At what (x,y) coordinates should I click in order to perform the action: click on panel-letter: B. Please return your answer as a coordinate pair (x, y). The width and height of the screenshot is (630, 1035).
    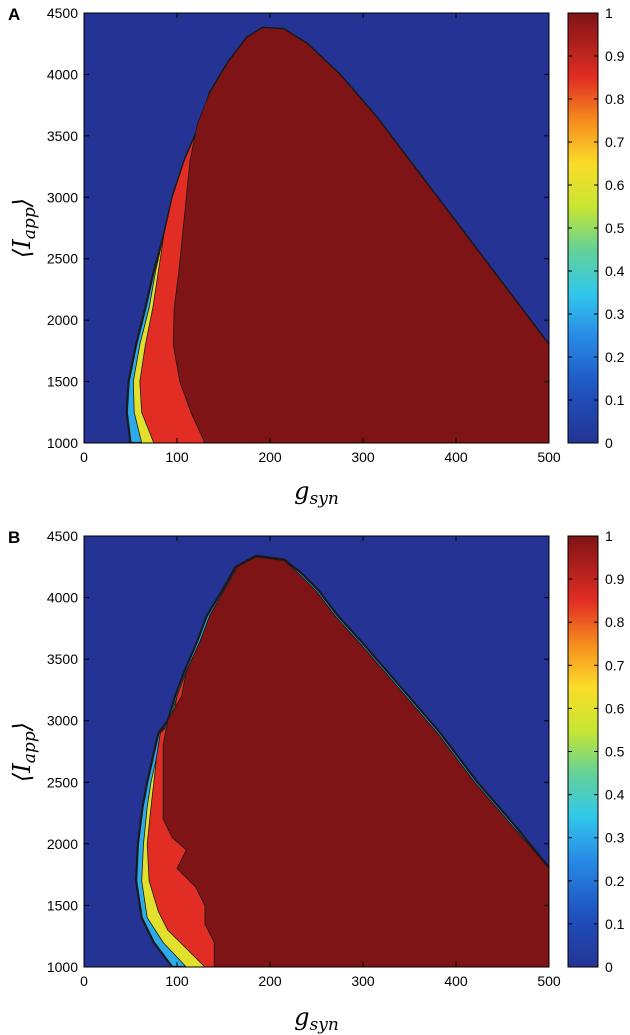
    Looking at the image, I should click on (14, 537).